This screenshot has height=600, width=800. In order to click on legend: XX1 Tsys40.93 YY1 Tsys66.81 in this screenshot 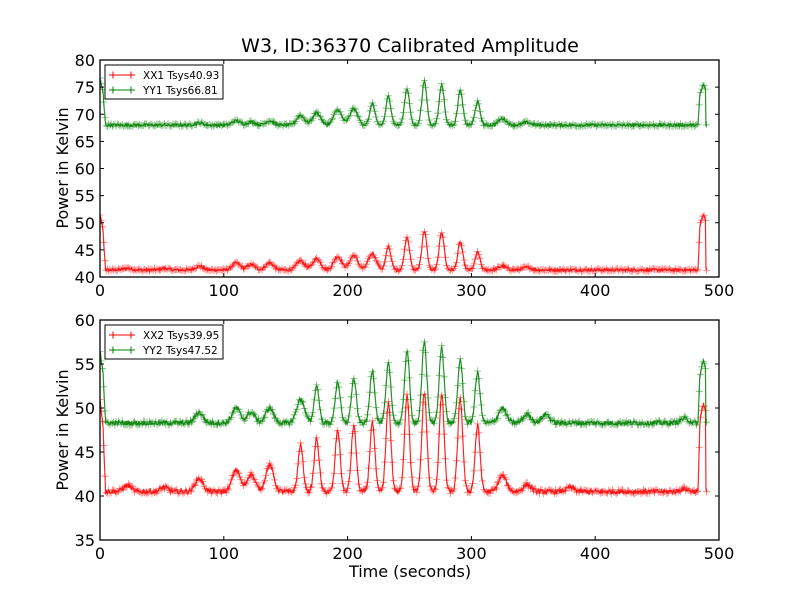, I will do `click(164, 82)`.